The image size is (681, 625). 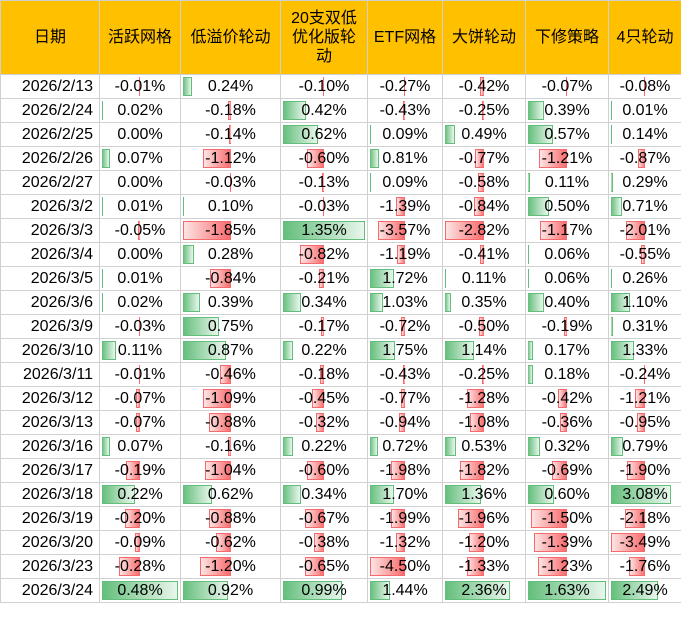 I want to click on value-text: -1.21%, so click(x=567, y=158).